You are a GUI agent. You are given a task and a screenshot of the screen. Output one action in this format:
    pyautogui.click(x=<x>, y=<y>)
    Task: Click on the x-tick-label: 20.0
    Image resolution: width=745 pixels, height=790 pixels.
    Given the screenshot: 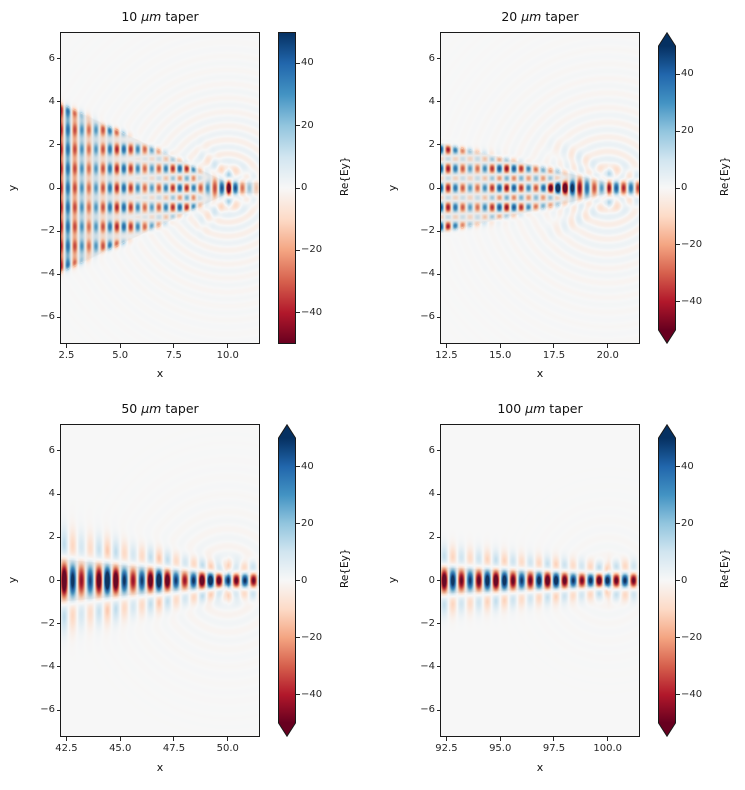 What is the action you would take?
    pyautogui.click(x=607, y=355)
    